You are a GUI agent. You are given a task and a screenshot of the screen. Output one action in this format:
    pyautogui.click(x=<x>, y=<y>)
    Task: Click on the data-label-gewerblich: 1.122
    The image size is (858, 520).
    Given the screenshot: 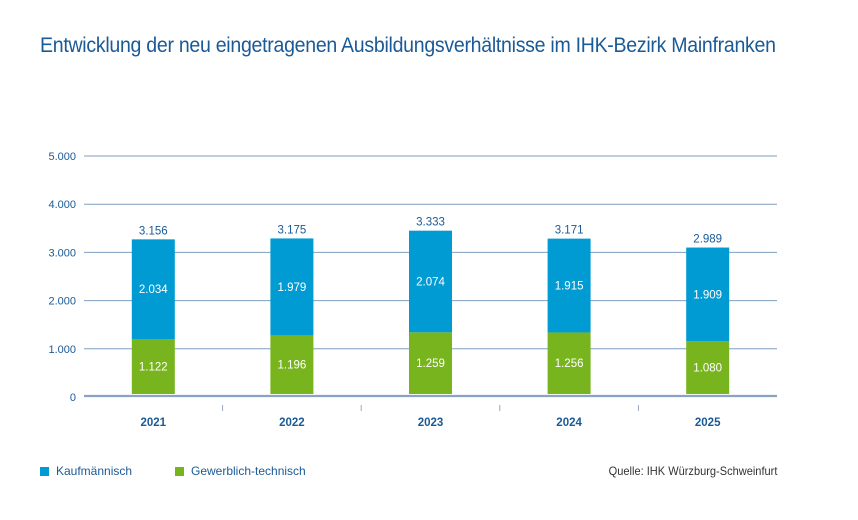 What is the action you would take?
    pyautogui.click(x=153, y=368)
    